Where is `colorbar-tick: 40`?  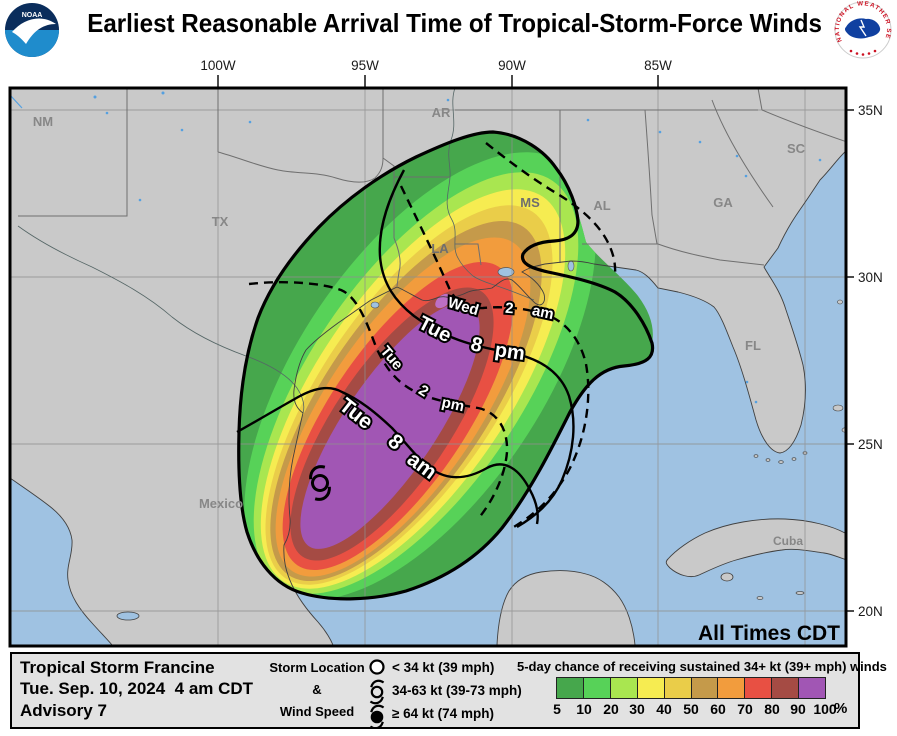
colorbar-tick: 40 is located at coordinates (664, 709).